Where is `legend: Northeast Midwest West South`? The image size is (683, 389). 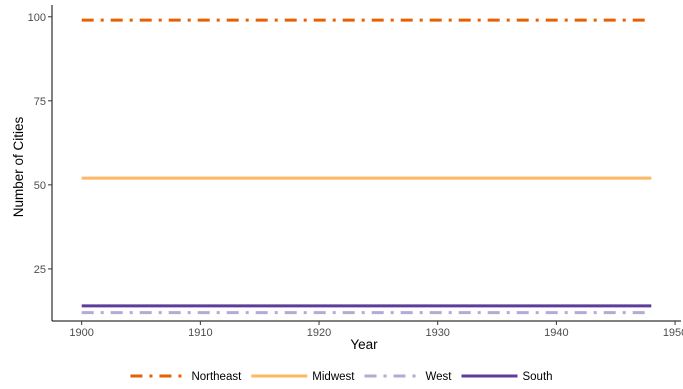 legend: Northeast Midwest West South is located at coordinates (341, 377).